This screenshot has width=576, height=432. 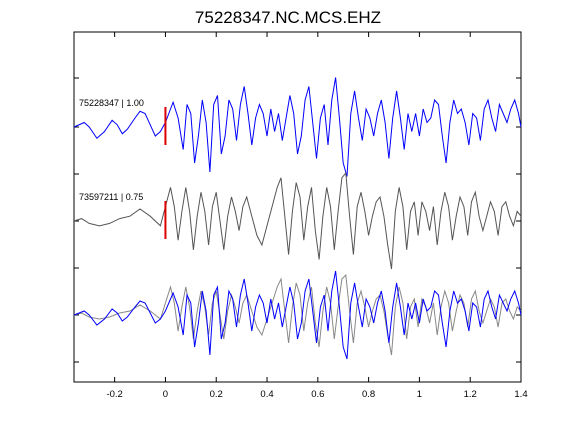 I want to click on x-tick-label-6: 1, so click(x=419, y=394).